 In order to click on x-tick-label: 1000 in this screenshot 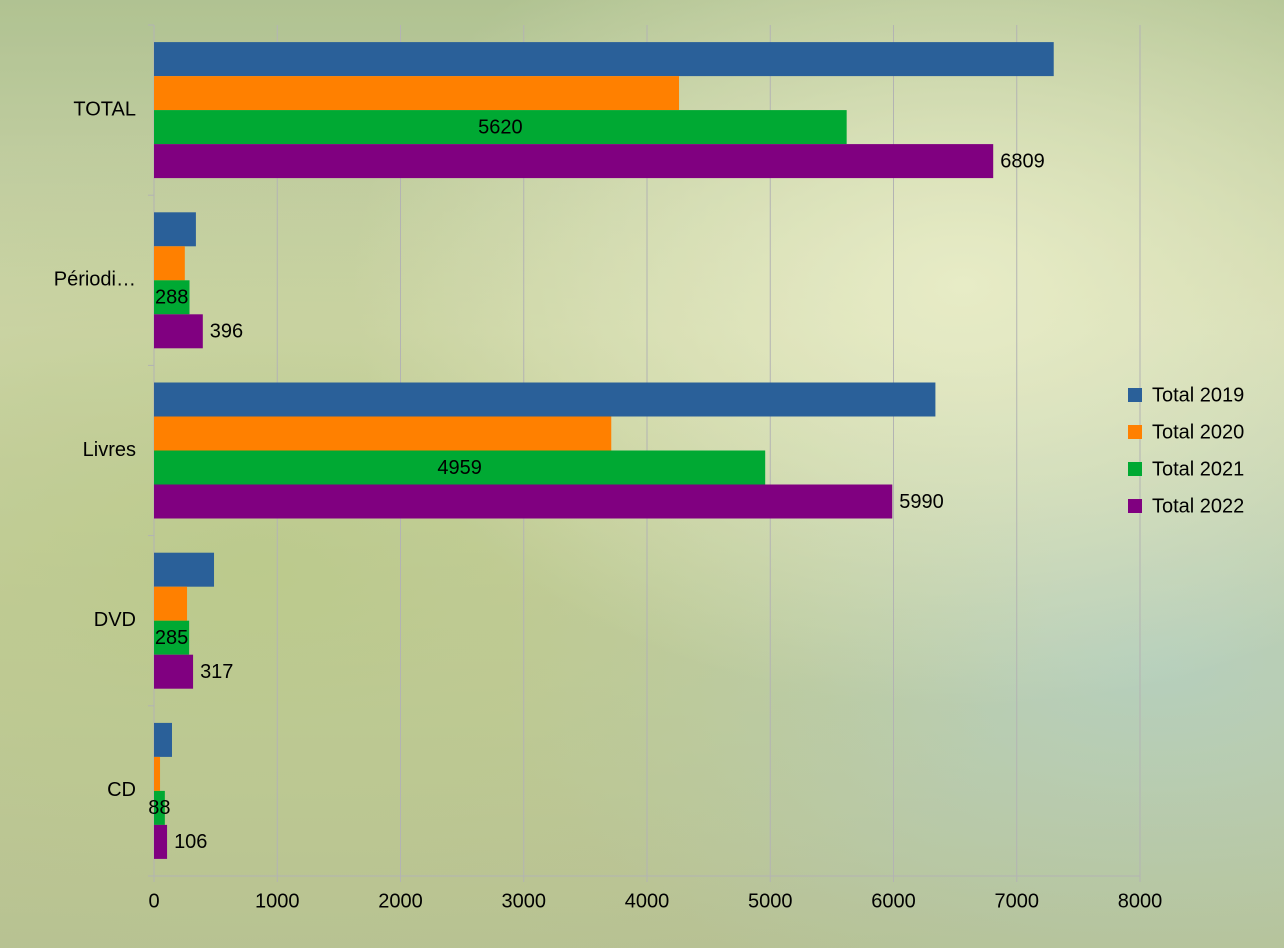, I will do `click(277, 901)`.